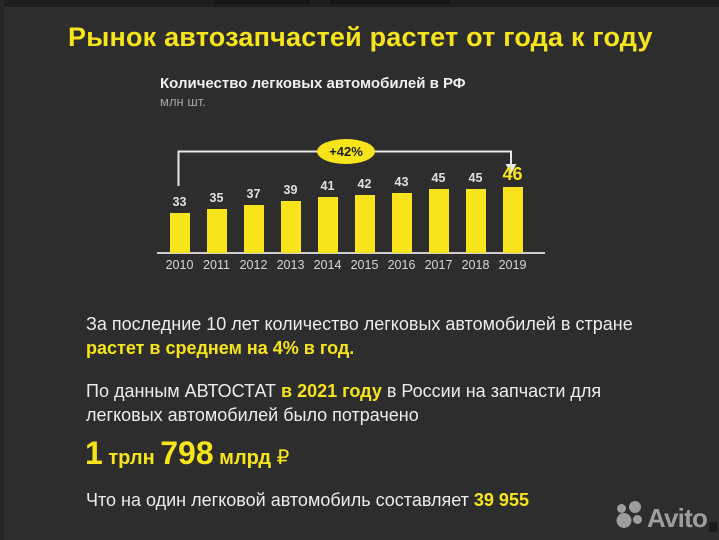 The height and width of the screenshot is (540, 719). I want to click on bar-value-label: 37, so click(253, 194).